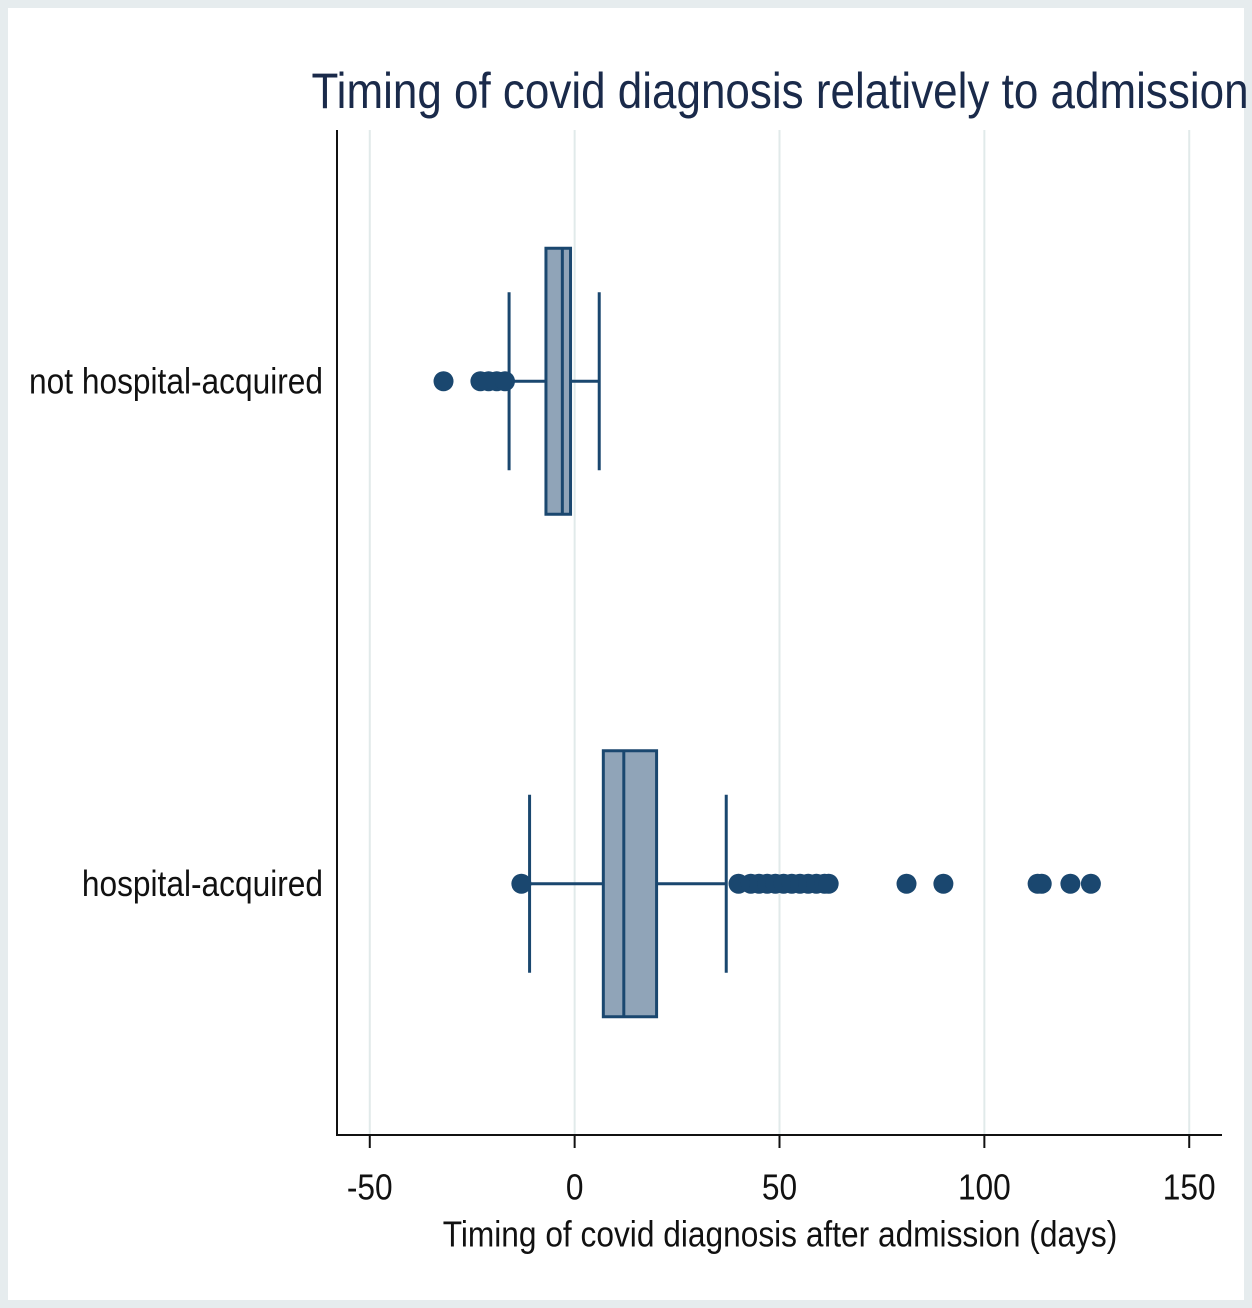 Image resolution: width=1252 pixels, height=1308 pixels. What do you see at coordinates (984, 1188) in the screenshot?
I see `x-tick-label: 100` at bounding box center [984, 1188].